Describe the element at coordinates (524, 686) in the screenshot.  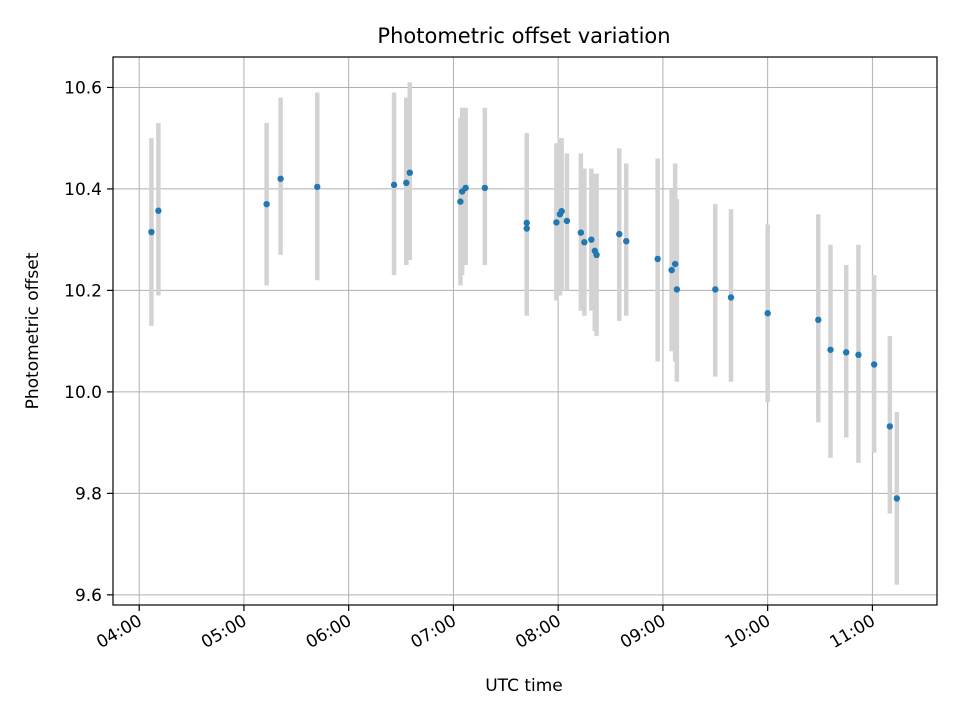
I see `x-axis-label: UTC time` at that location.